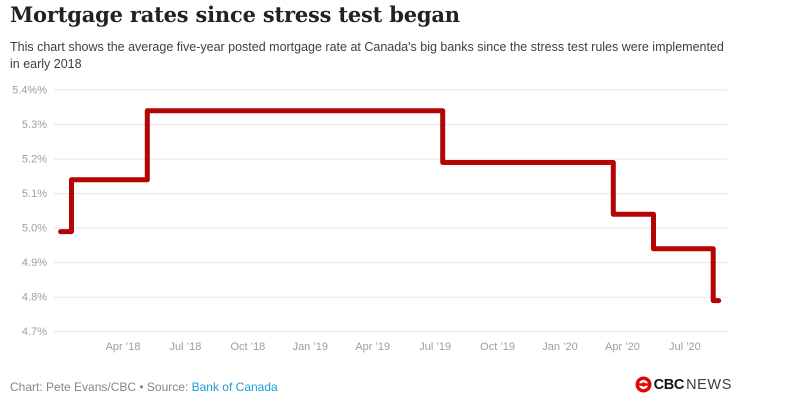  I want to click on x-tick-label: Jul ’18, so click(186, 347).